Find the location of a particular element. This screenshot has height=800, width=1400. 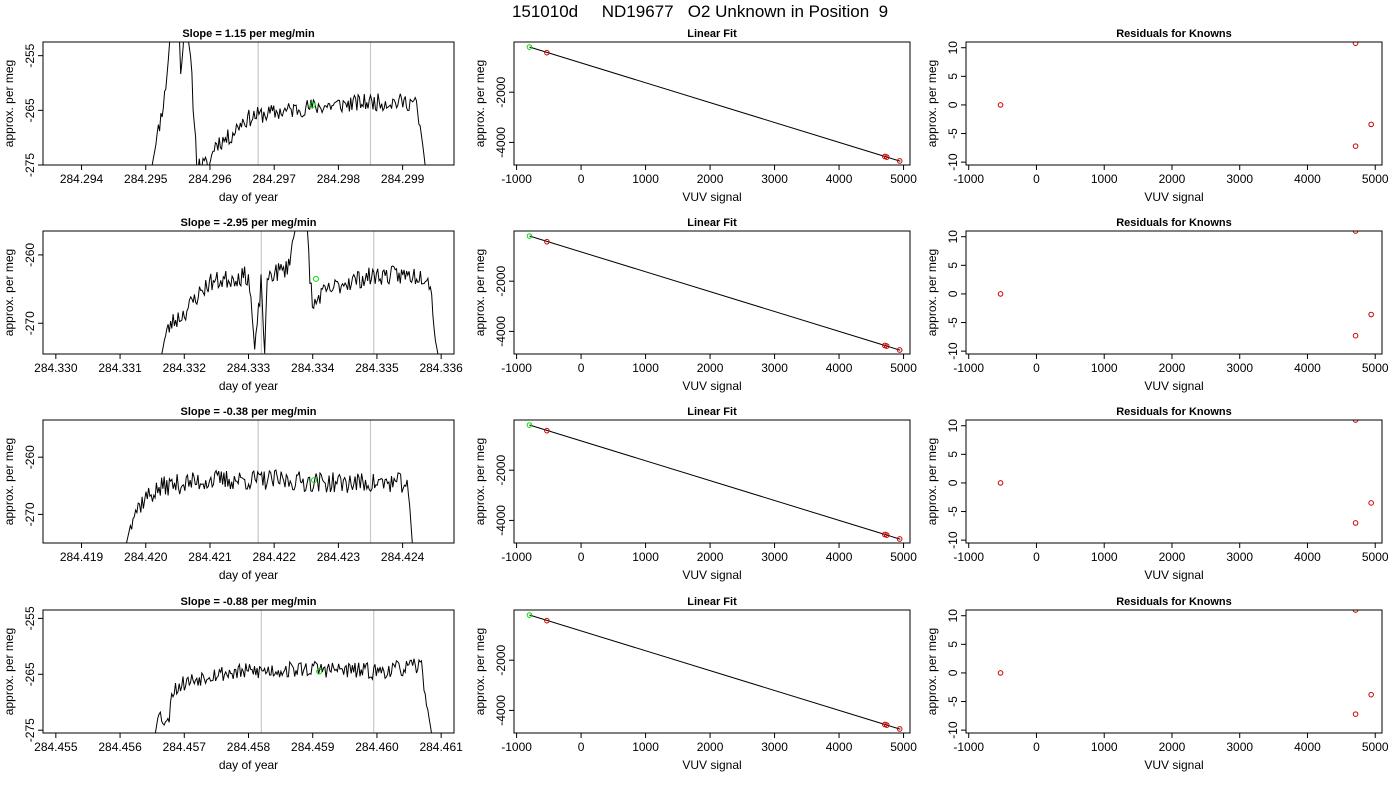

x-tick-label: 284.335 is located at coordinates (377, 368).